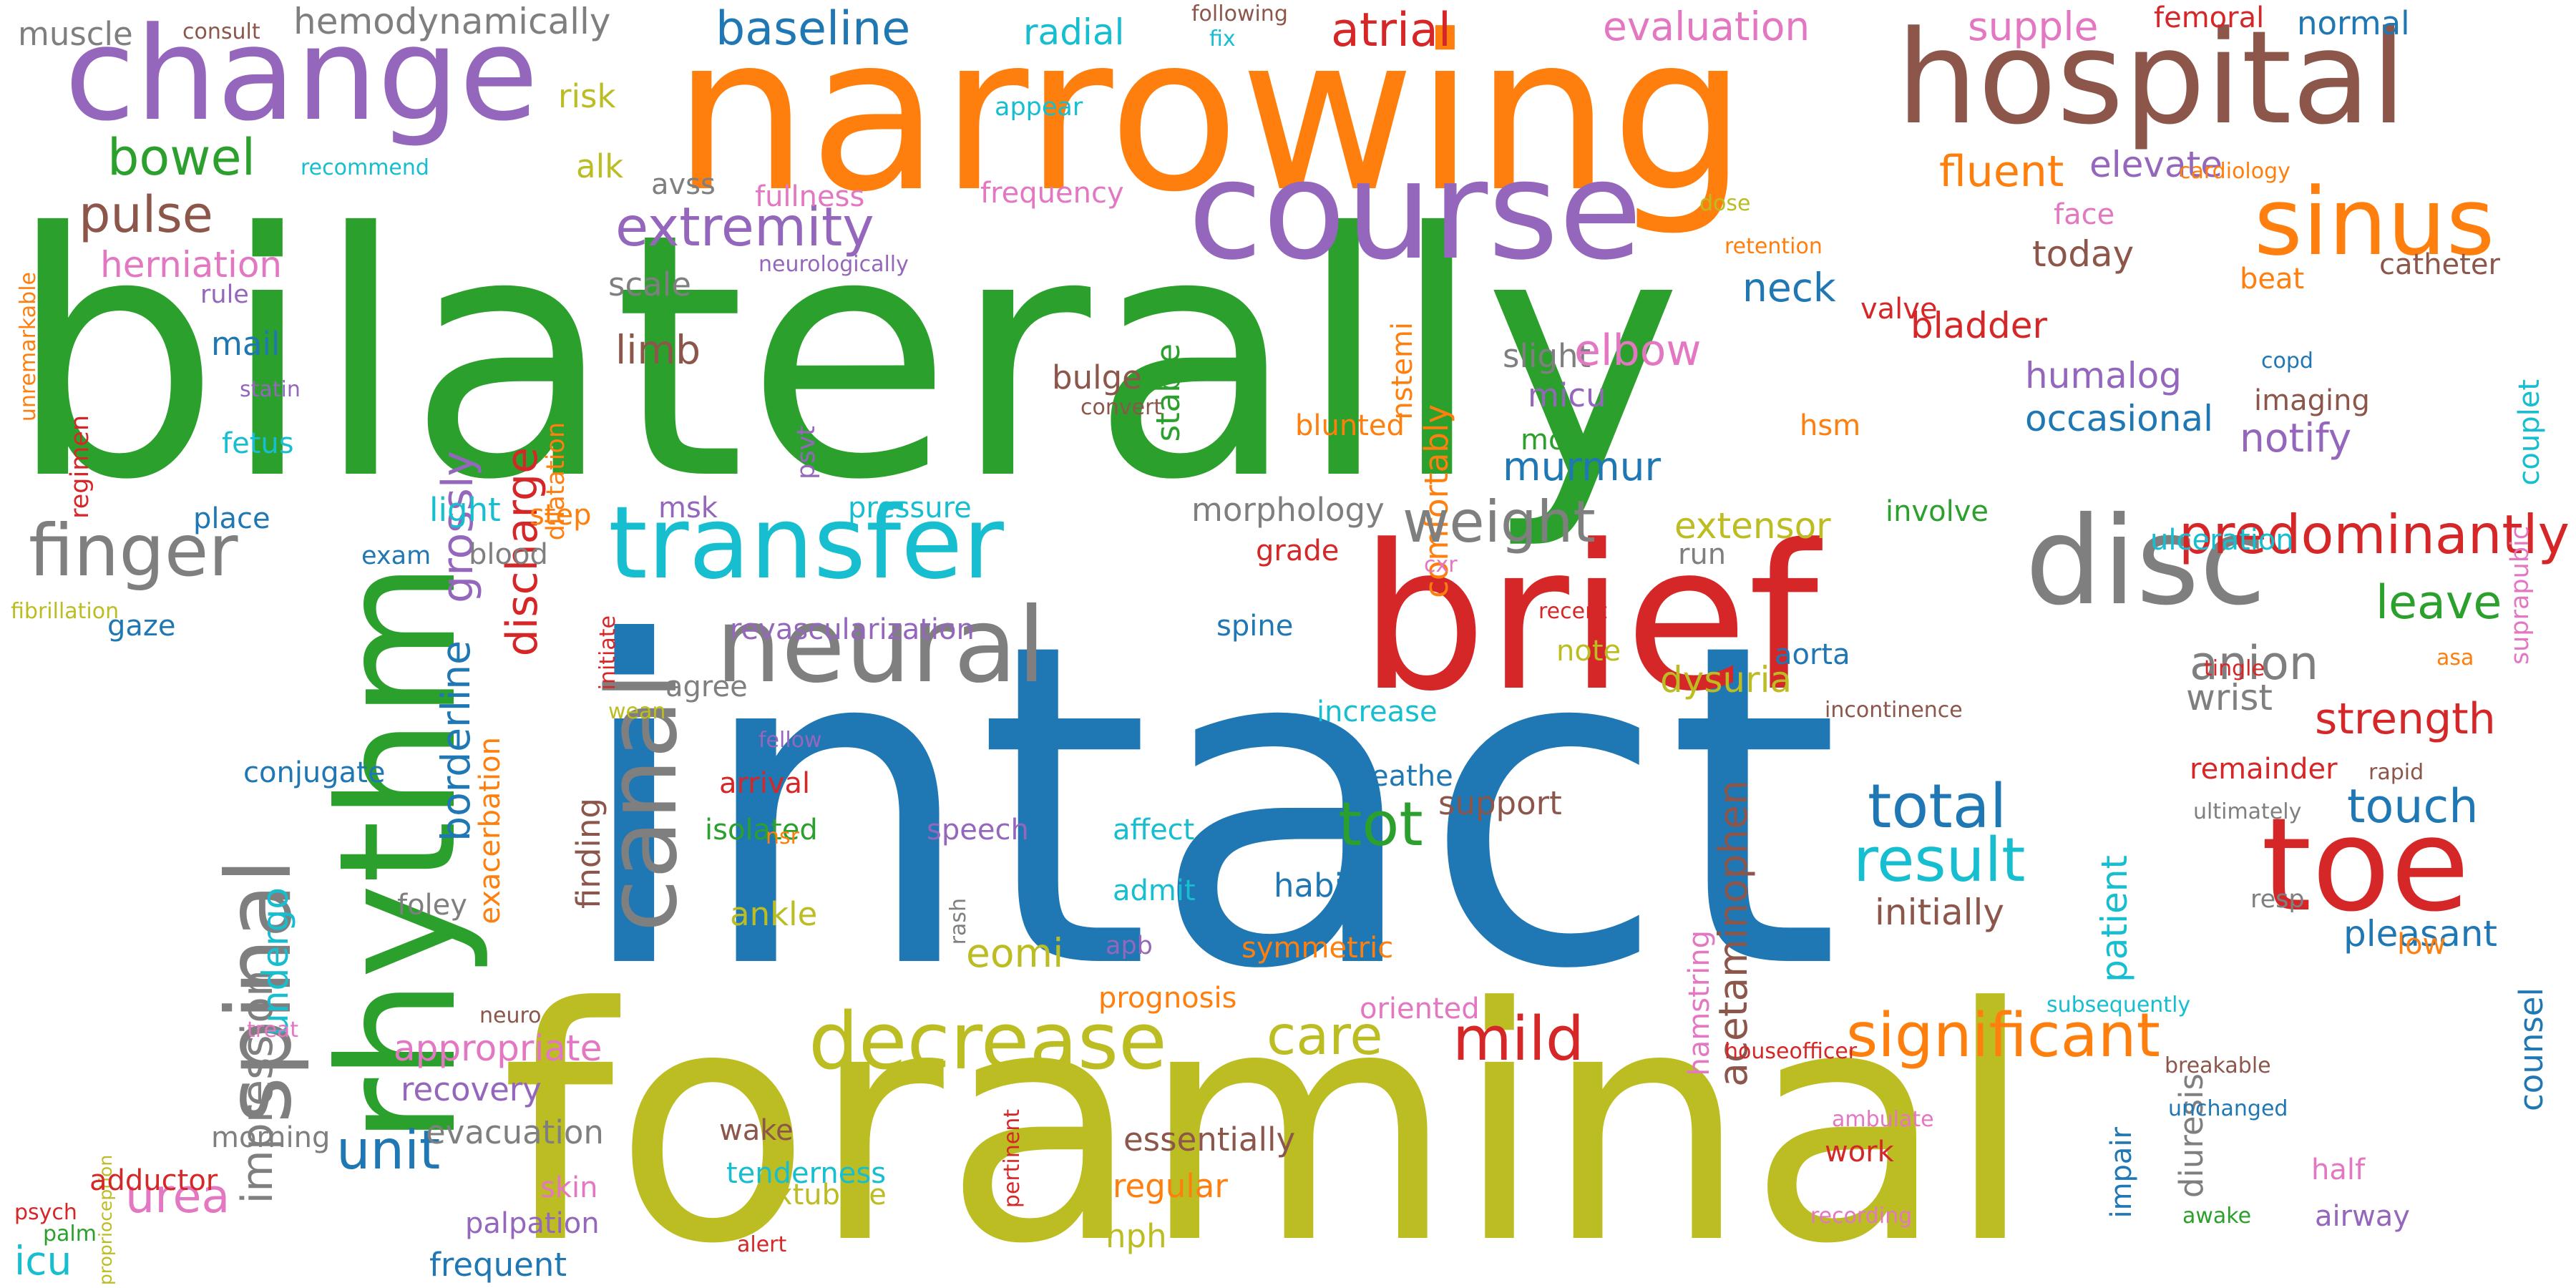 Image resolution: width=2576 pixels, height=1288 pixels. What do you see at coordinates (1773, 246) in the screenshot?
I see `cloud-word: retention` at bounding box center [1773, 246].